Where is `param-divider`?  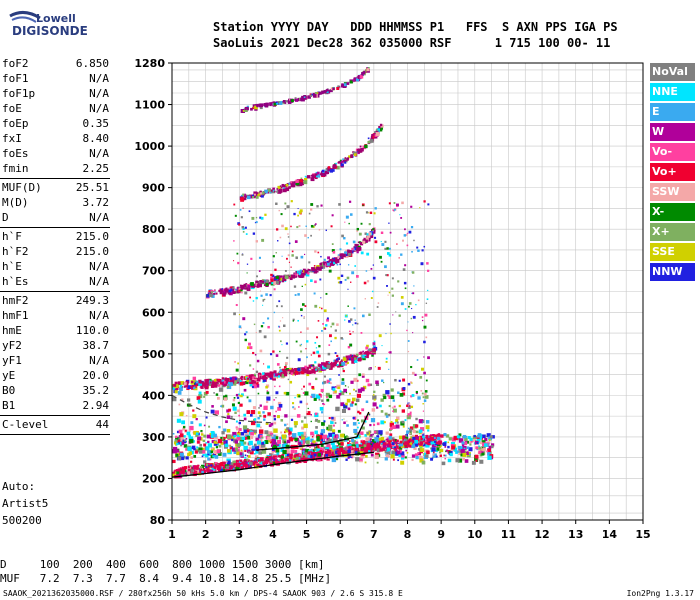
param-divider is located at coordinates (55, 291).